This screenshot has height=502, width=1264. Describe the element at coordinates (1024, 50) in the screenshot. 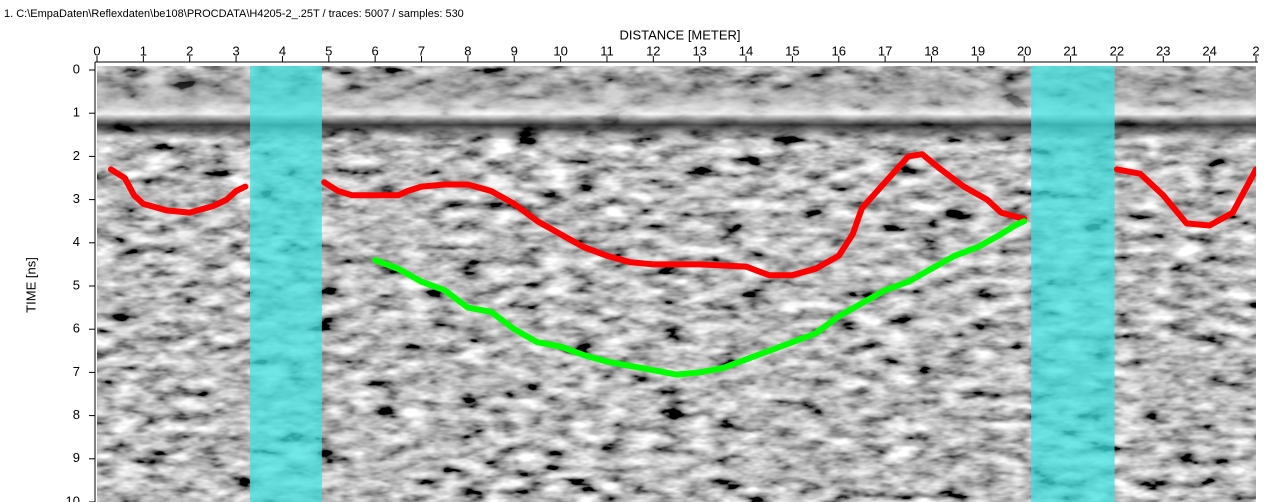

I see `x-tick-label: 20` at that location.